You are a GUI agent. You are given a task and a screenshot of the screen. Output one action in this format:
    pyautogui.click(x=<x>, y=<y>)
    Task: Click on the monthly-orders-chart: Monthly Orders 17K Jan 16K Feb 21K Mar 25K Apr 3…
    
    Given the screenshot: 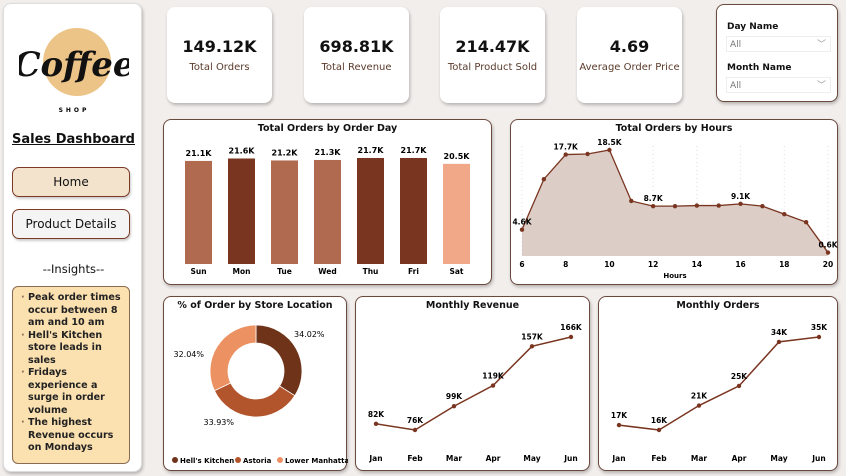 What is the action you would take?
    pyautogui.click(x=718, y=383)
    